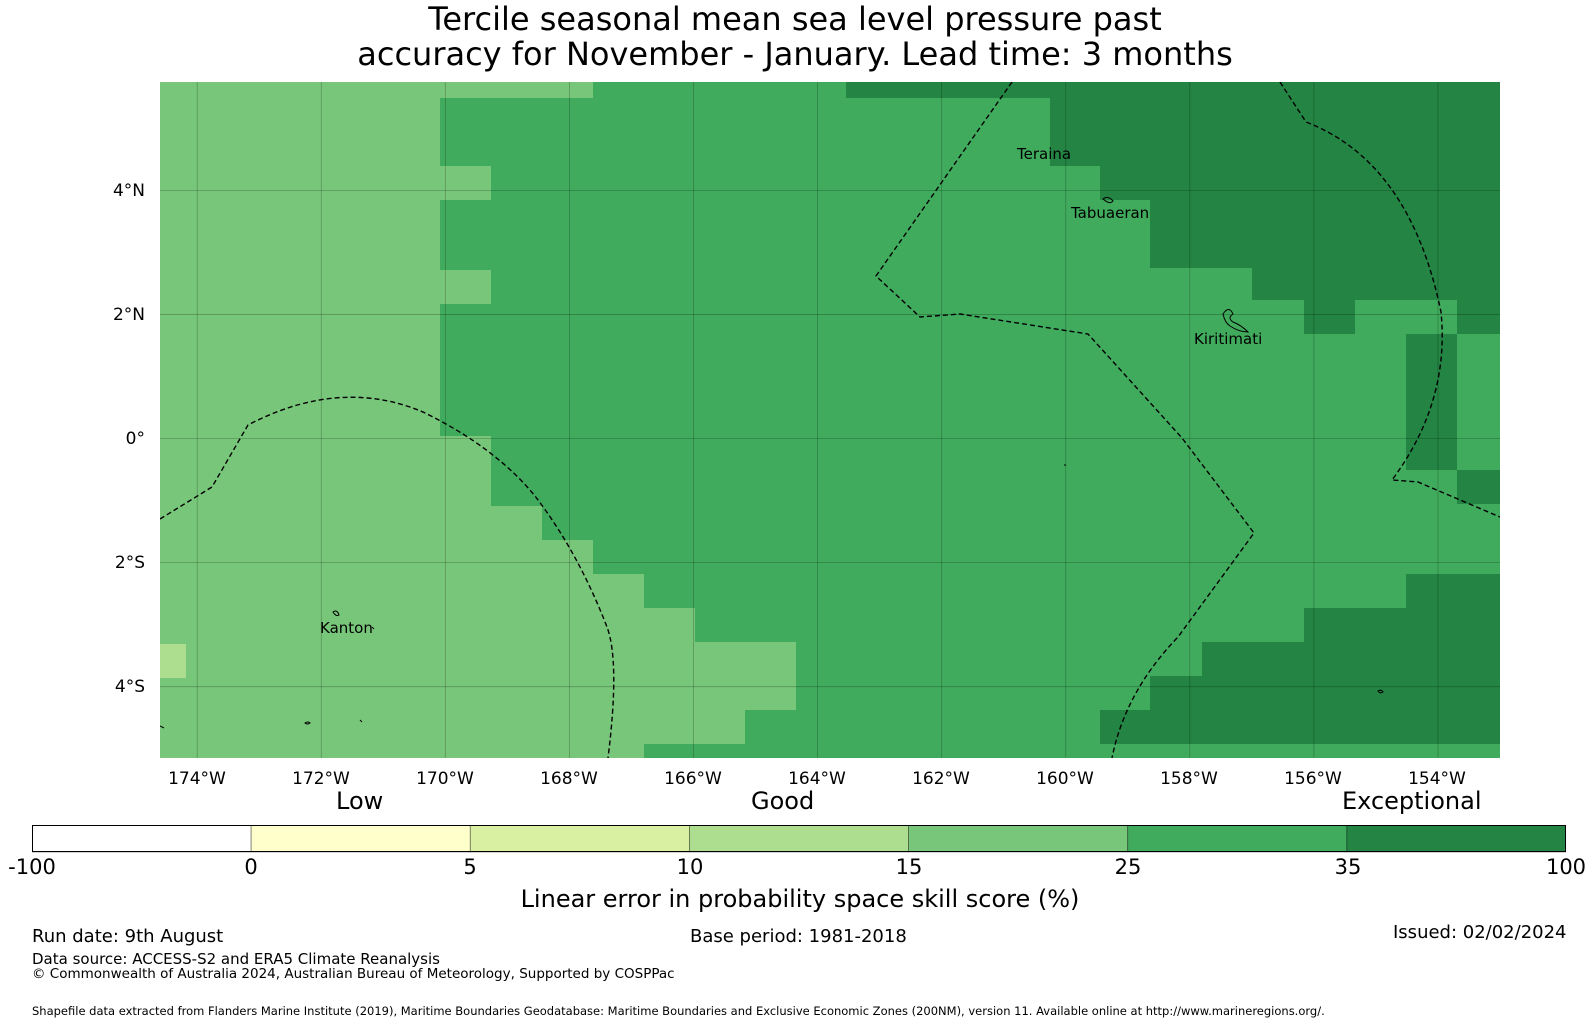 Image resolution: width=1590 pixels, height=1020 pixels. What do you see at coordinates (129, 563) in the screenshot?
I see `lat-tick-label: 2°S` at bounding box center [129, 563].